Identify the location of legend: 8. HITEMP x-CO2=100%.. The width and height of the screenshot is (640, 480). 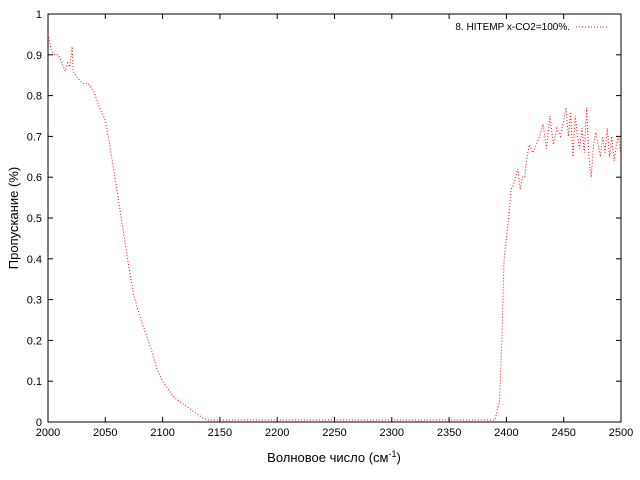
(531, 27).